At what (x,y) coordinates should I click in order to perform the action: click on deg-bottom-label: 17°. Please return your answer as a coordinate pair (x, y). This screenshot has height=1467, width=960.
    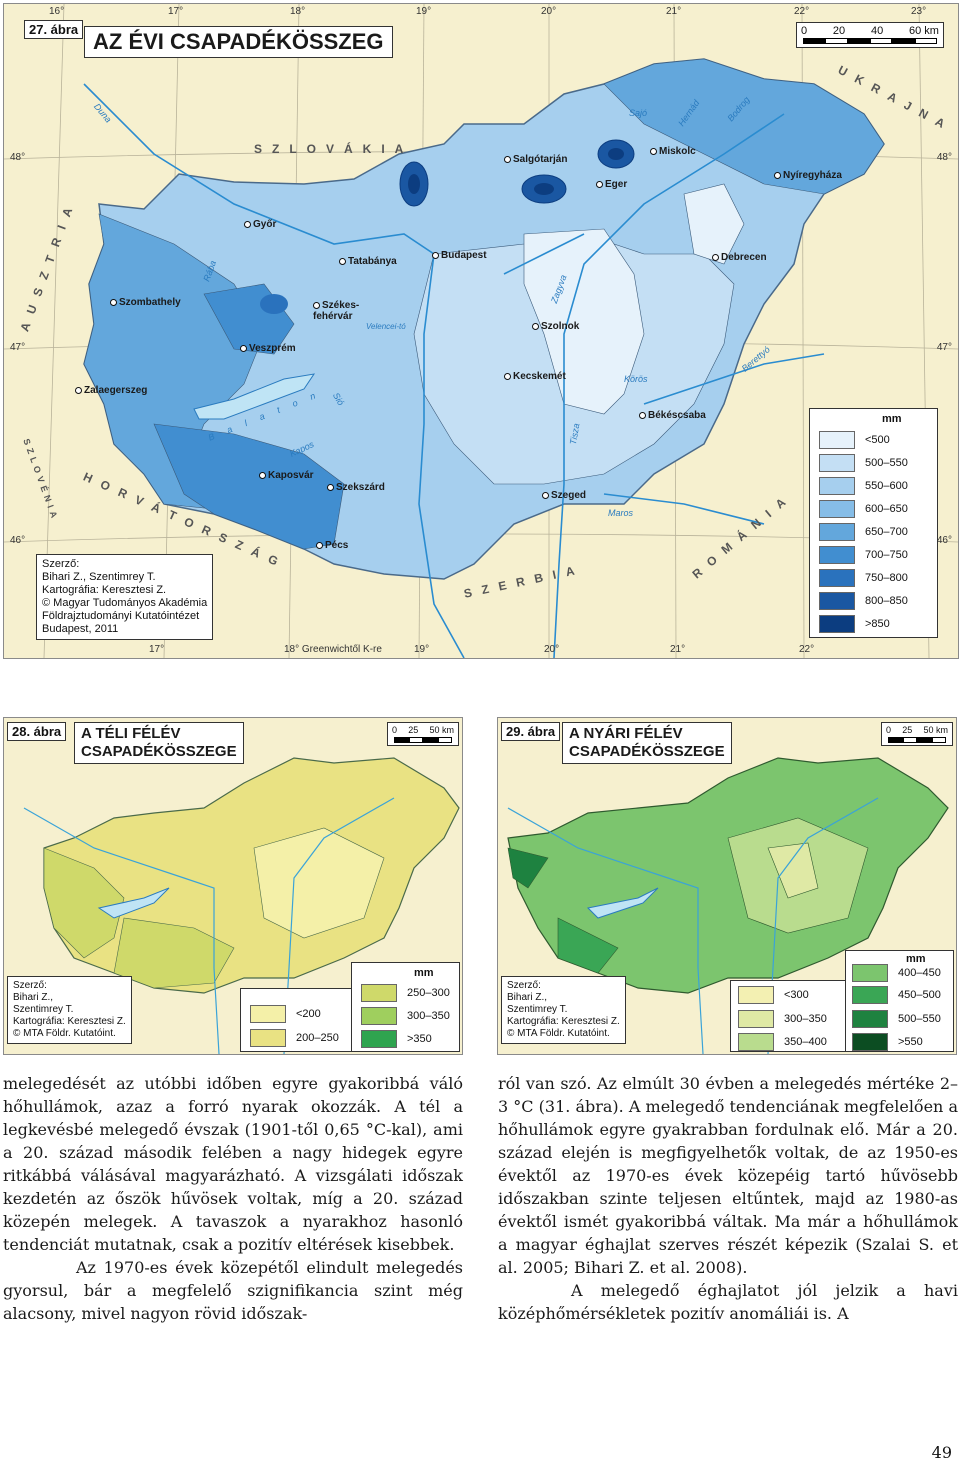
    Looking at the image, I should click on (157, 649).